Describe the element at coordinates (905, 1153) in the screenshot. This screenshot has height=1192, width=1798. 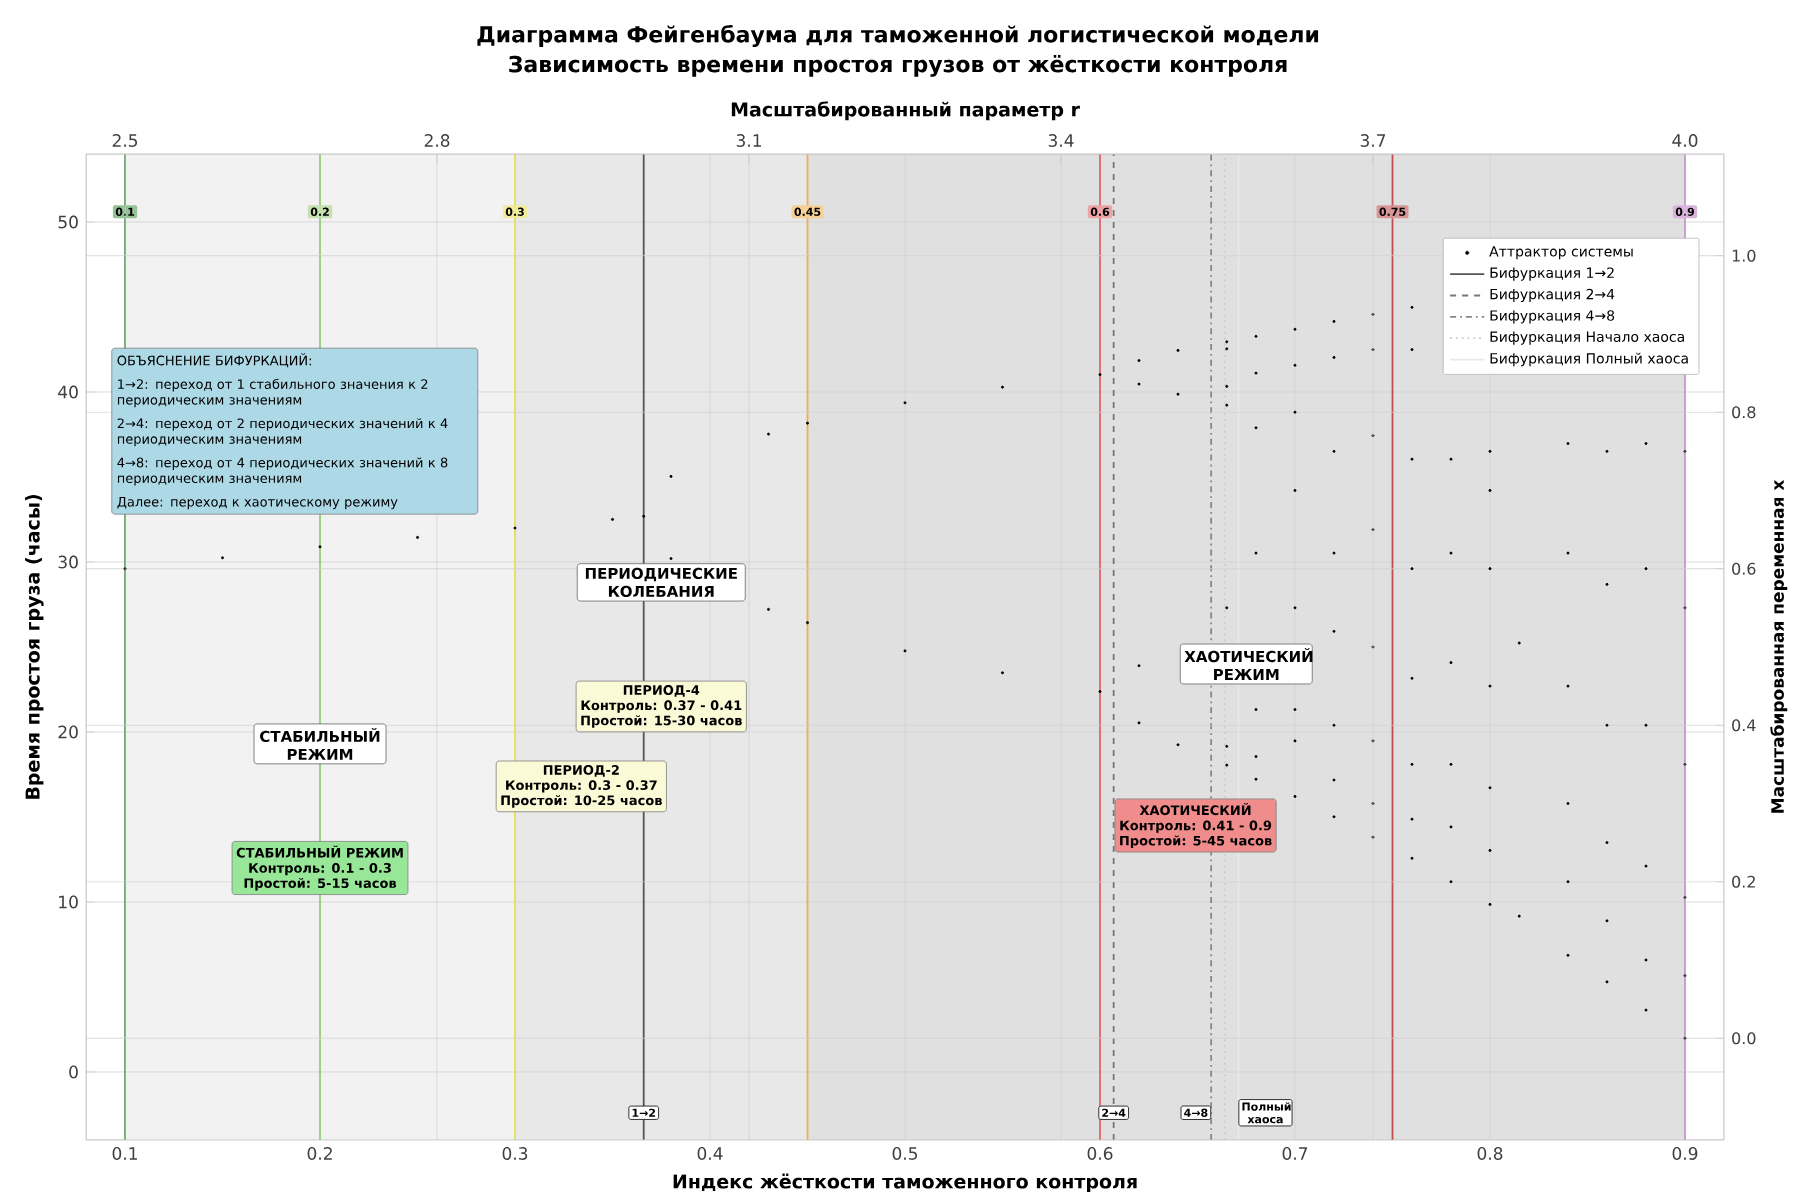
I see `x-tick-label: 0.5` at that location.